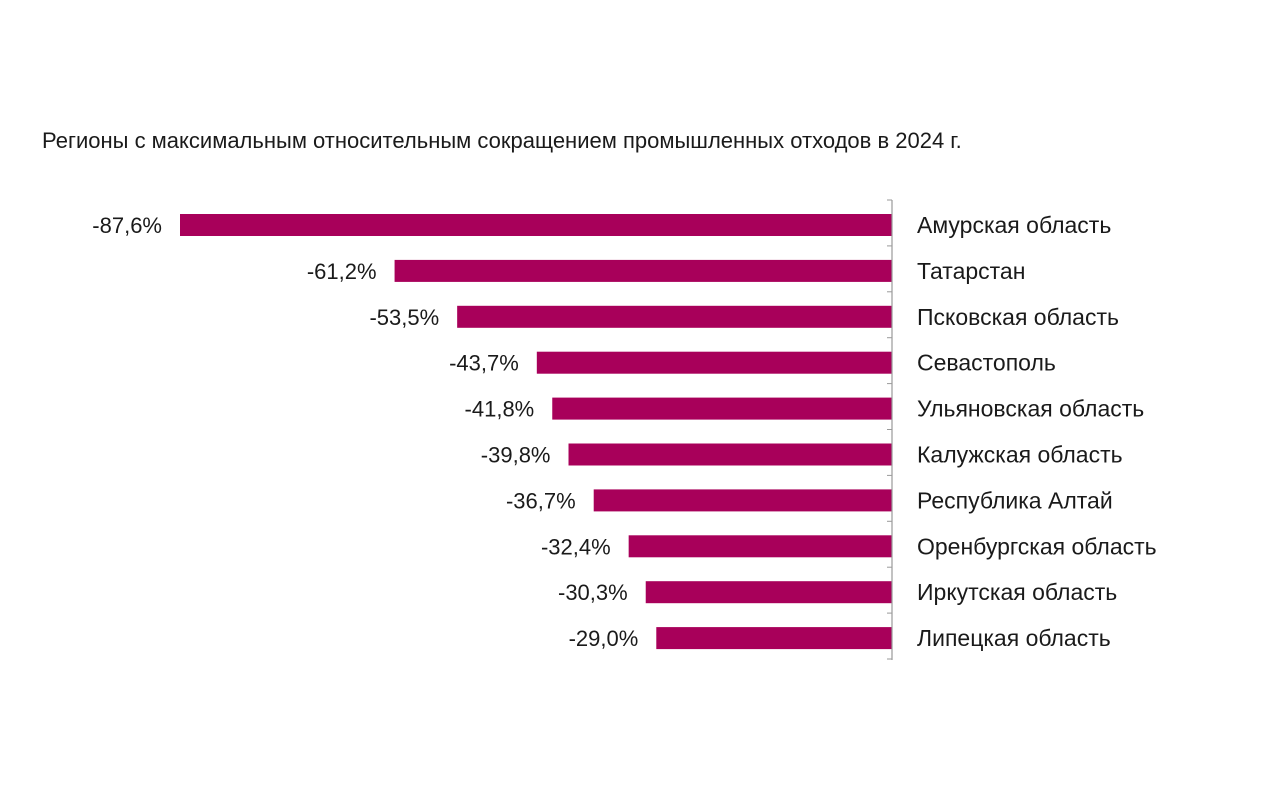 Image resolution: width=1280 pixels, height=800 pixels. What do you see at coordinates (1014, 225) in the screenshot?
I see `category-label: Амурская область` at bounding box center [1014, 225].